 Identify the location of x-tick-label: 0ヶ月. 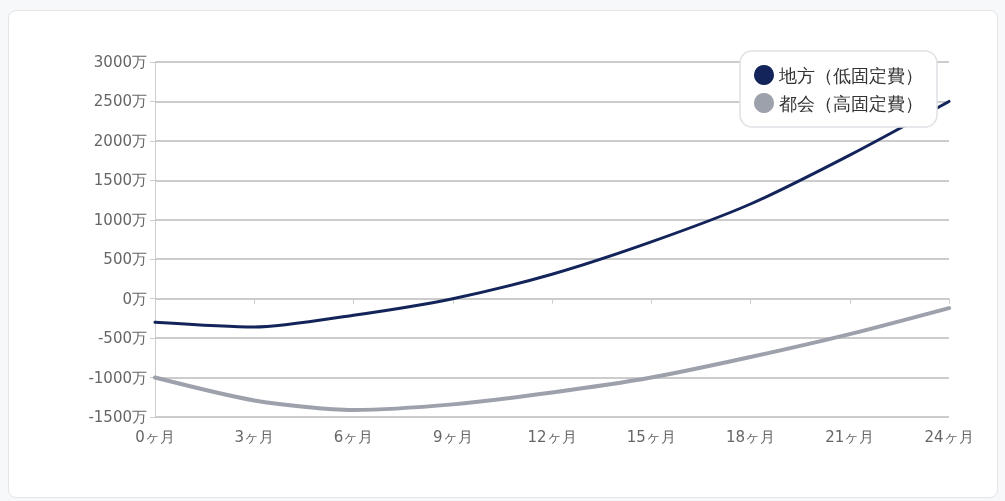
(155, 436).